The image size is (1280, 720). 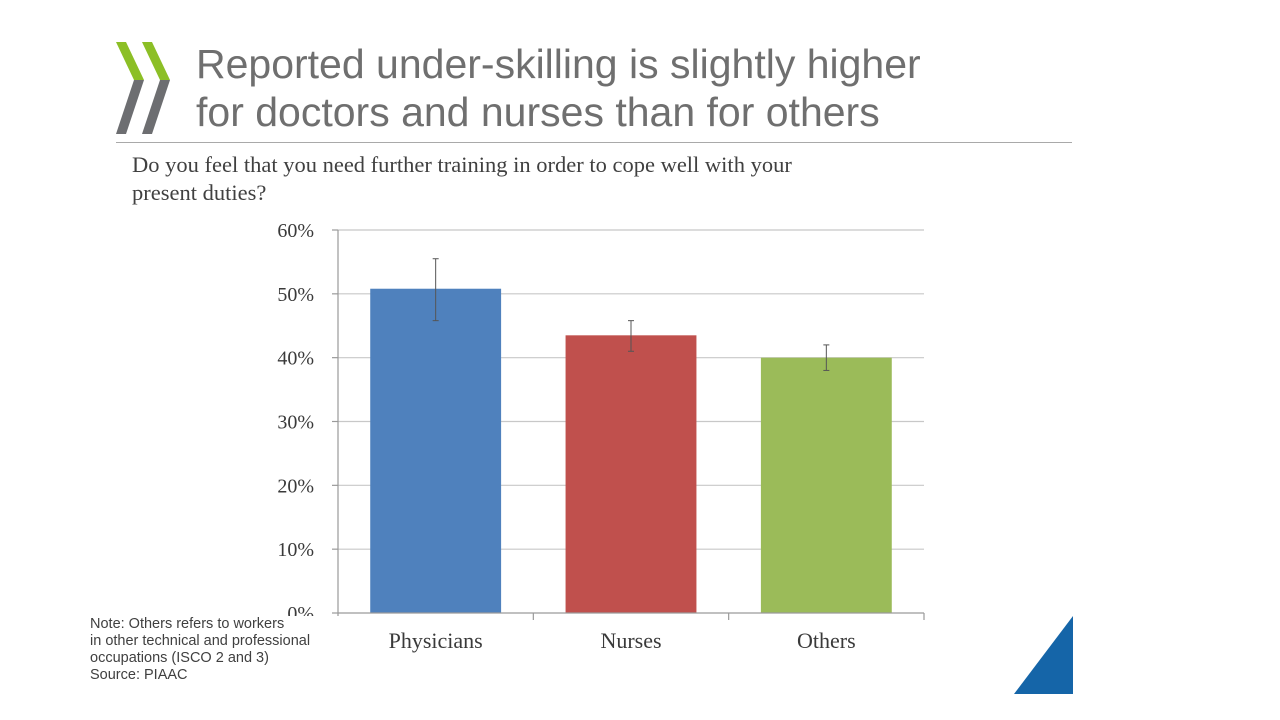 I want to click on y-tick-label-10: 10%, so click(x=295, y=550).